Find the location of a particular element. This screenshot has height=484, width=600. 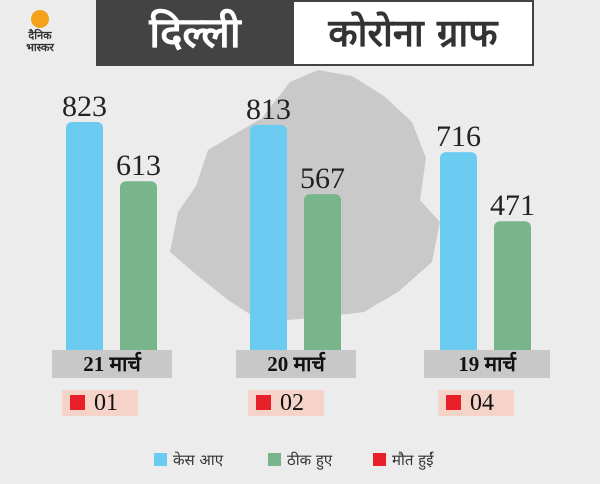

death-value-1: 02 is located at coordinates (292, 403).